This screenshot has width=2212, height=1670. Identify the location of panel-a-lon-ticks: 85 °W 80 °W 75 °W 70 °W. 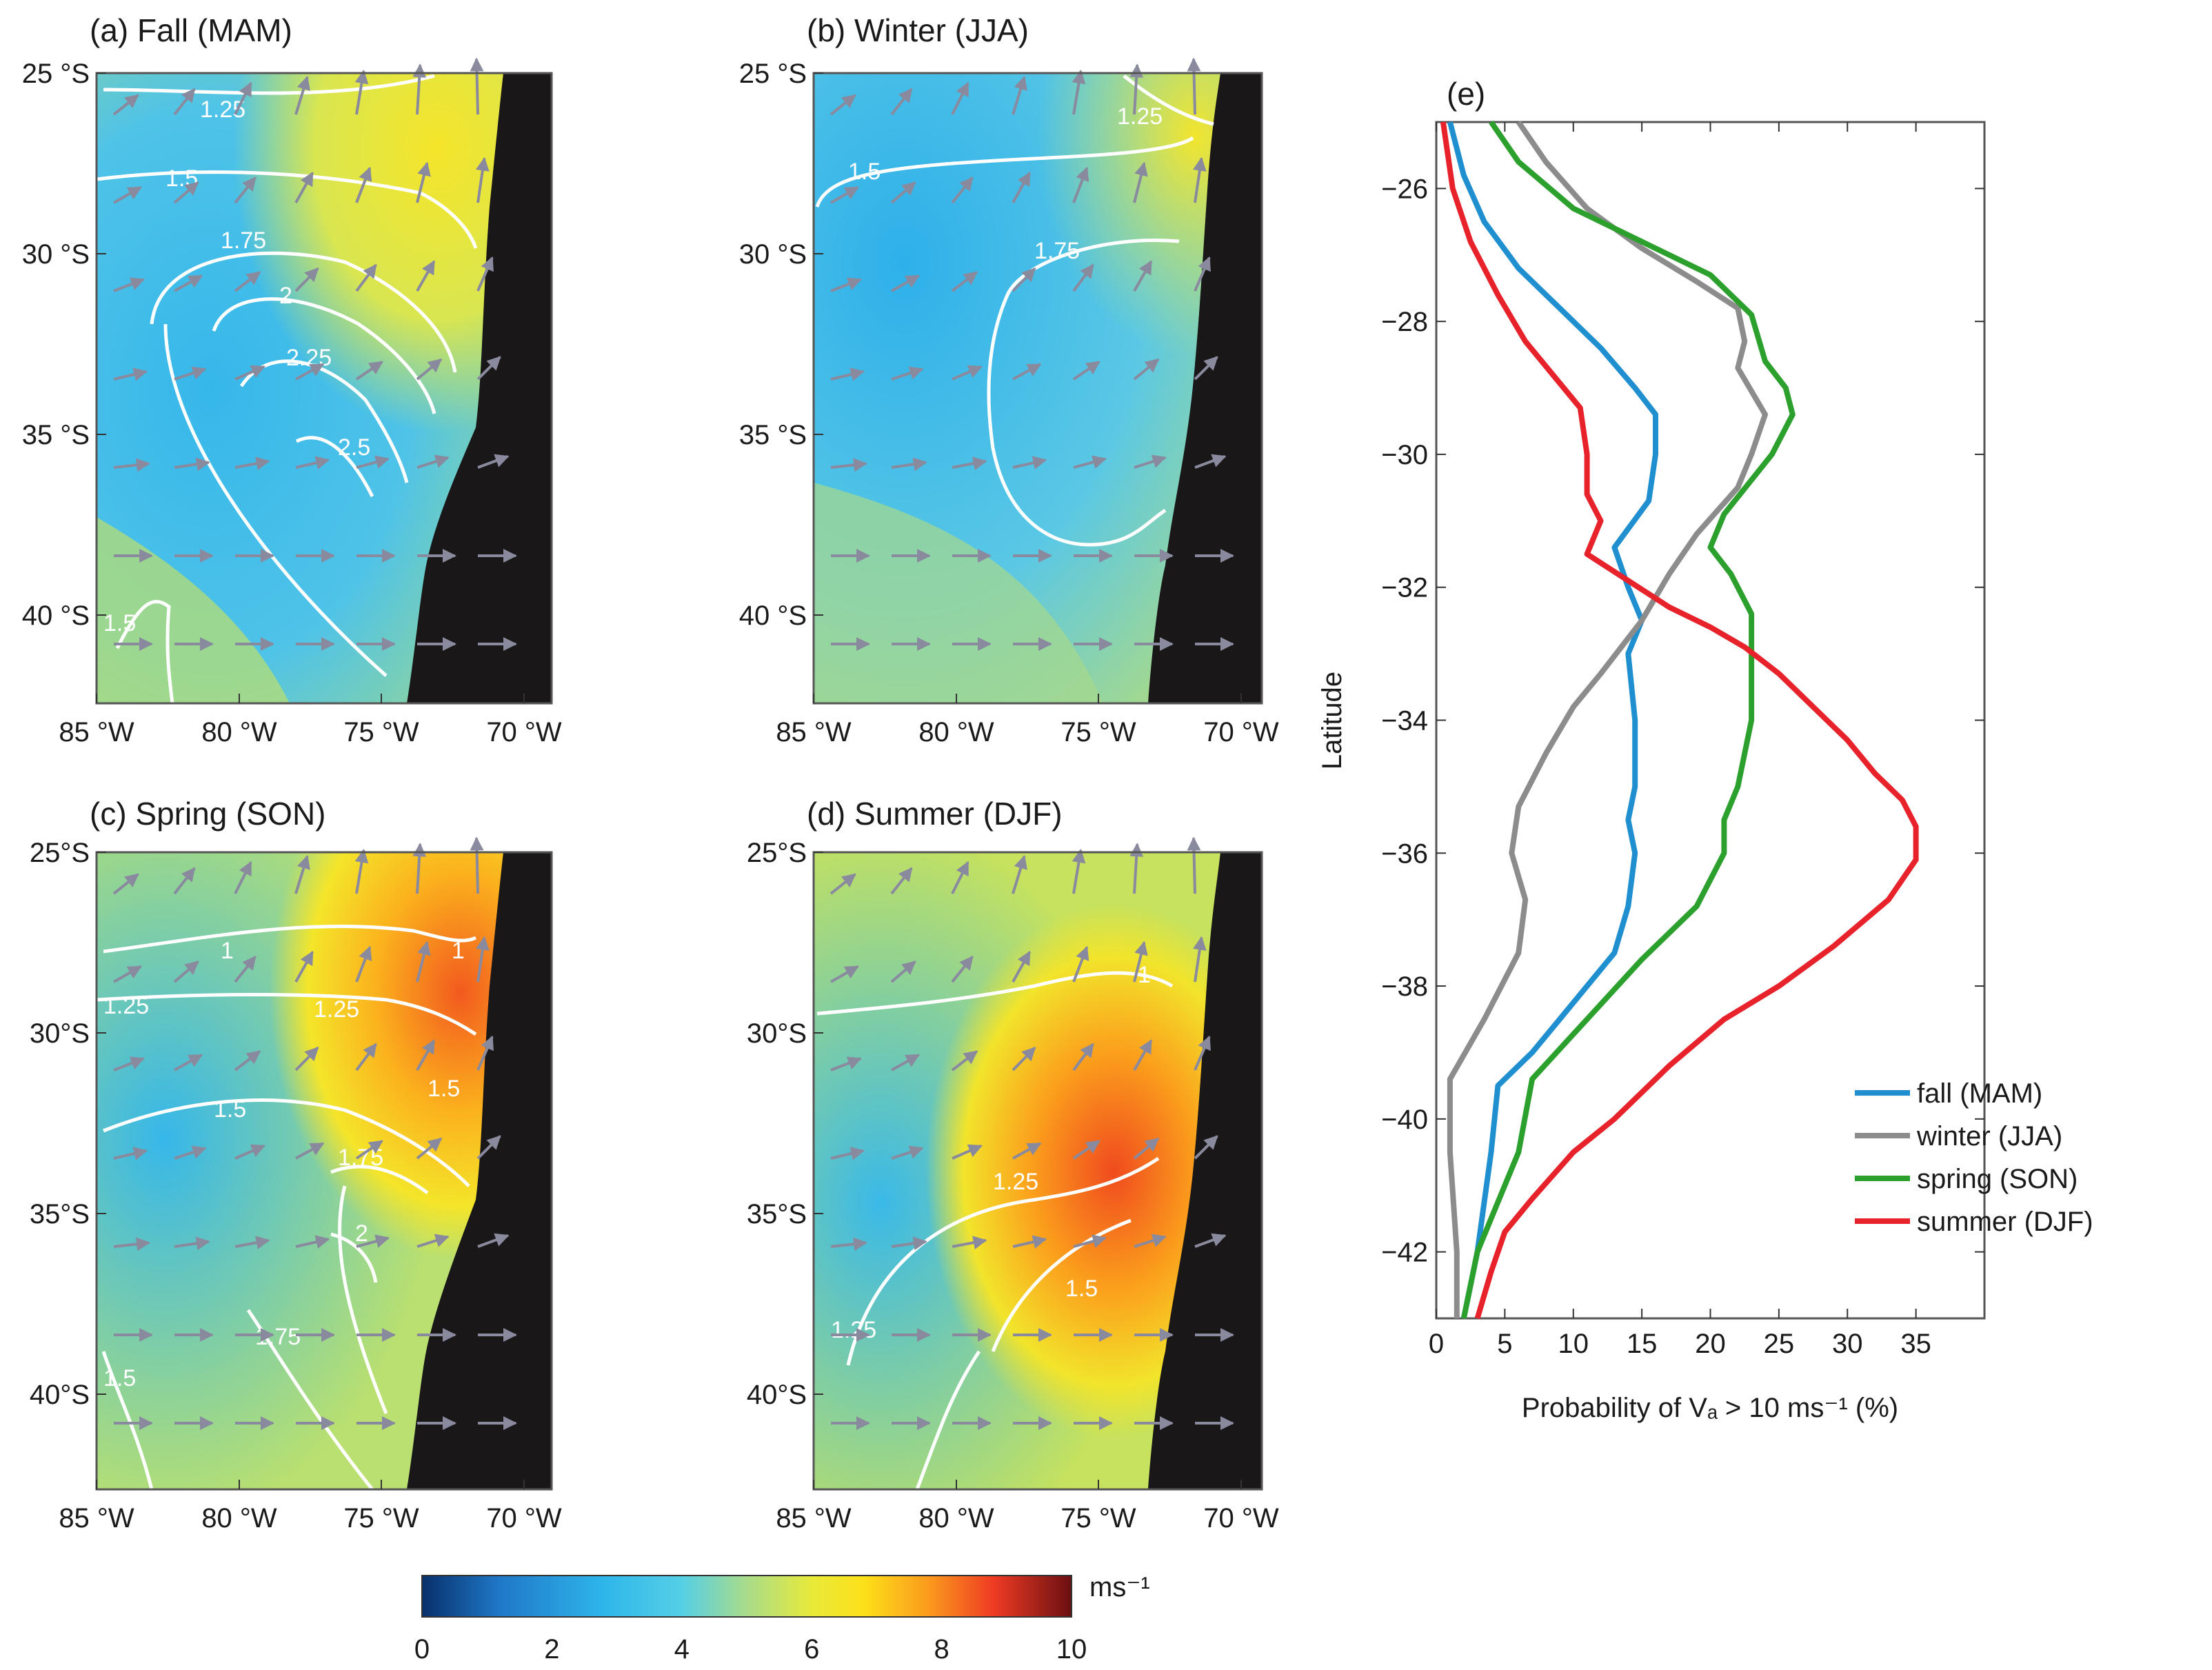
(310, 720).